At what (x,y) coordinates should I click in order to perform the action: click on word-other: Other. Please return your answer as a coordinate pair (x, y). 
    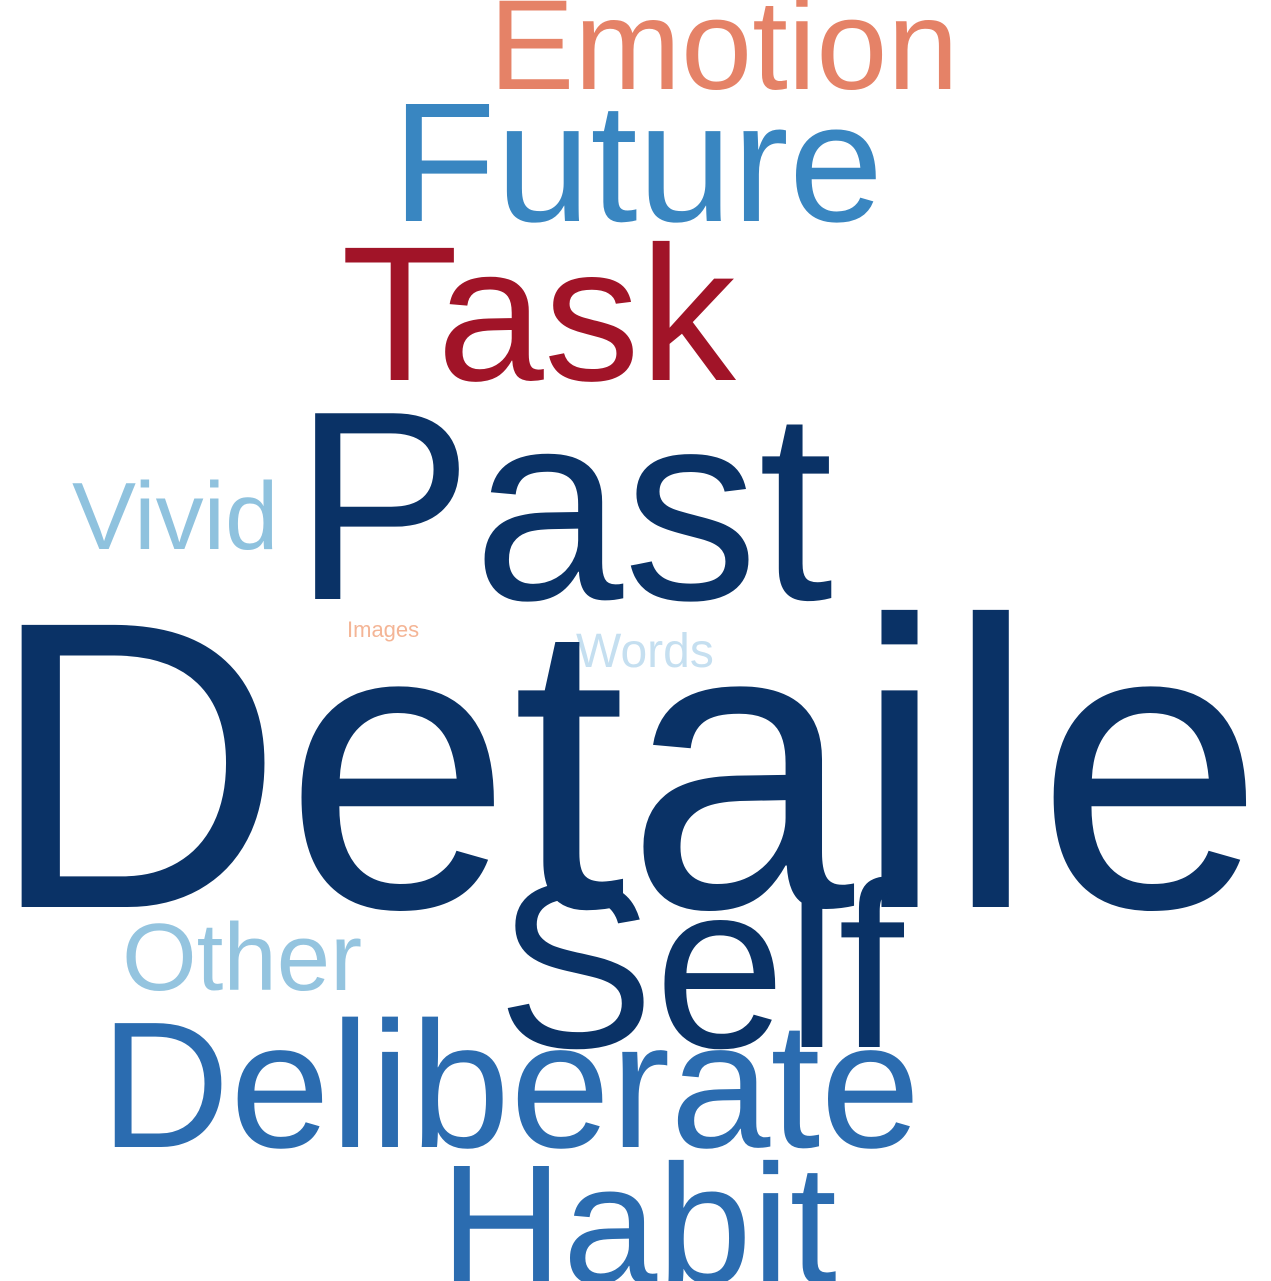
    Looking at the image, I should click on (242, 957).